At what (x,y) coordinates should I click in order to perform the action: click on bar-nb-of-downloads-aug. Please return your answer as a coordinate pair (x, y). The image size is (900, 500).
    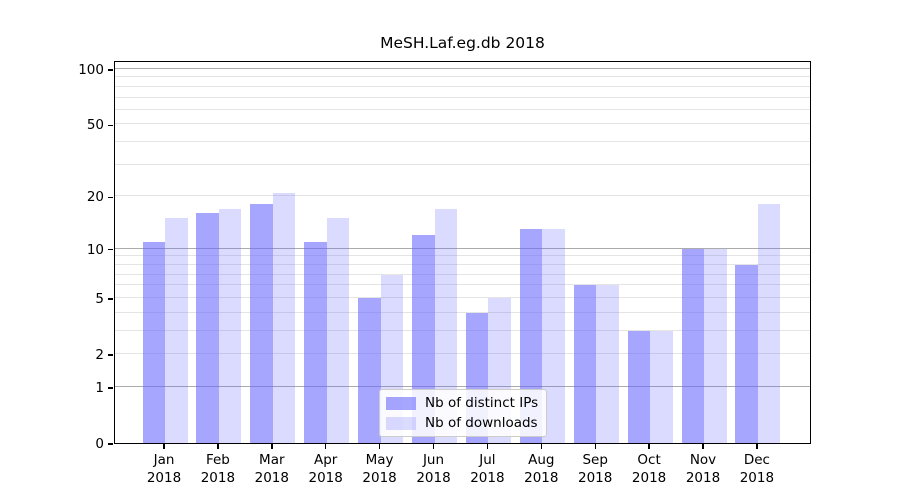
    Looking at the image, I should click on (553, 336).